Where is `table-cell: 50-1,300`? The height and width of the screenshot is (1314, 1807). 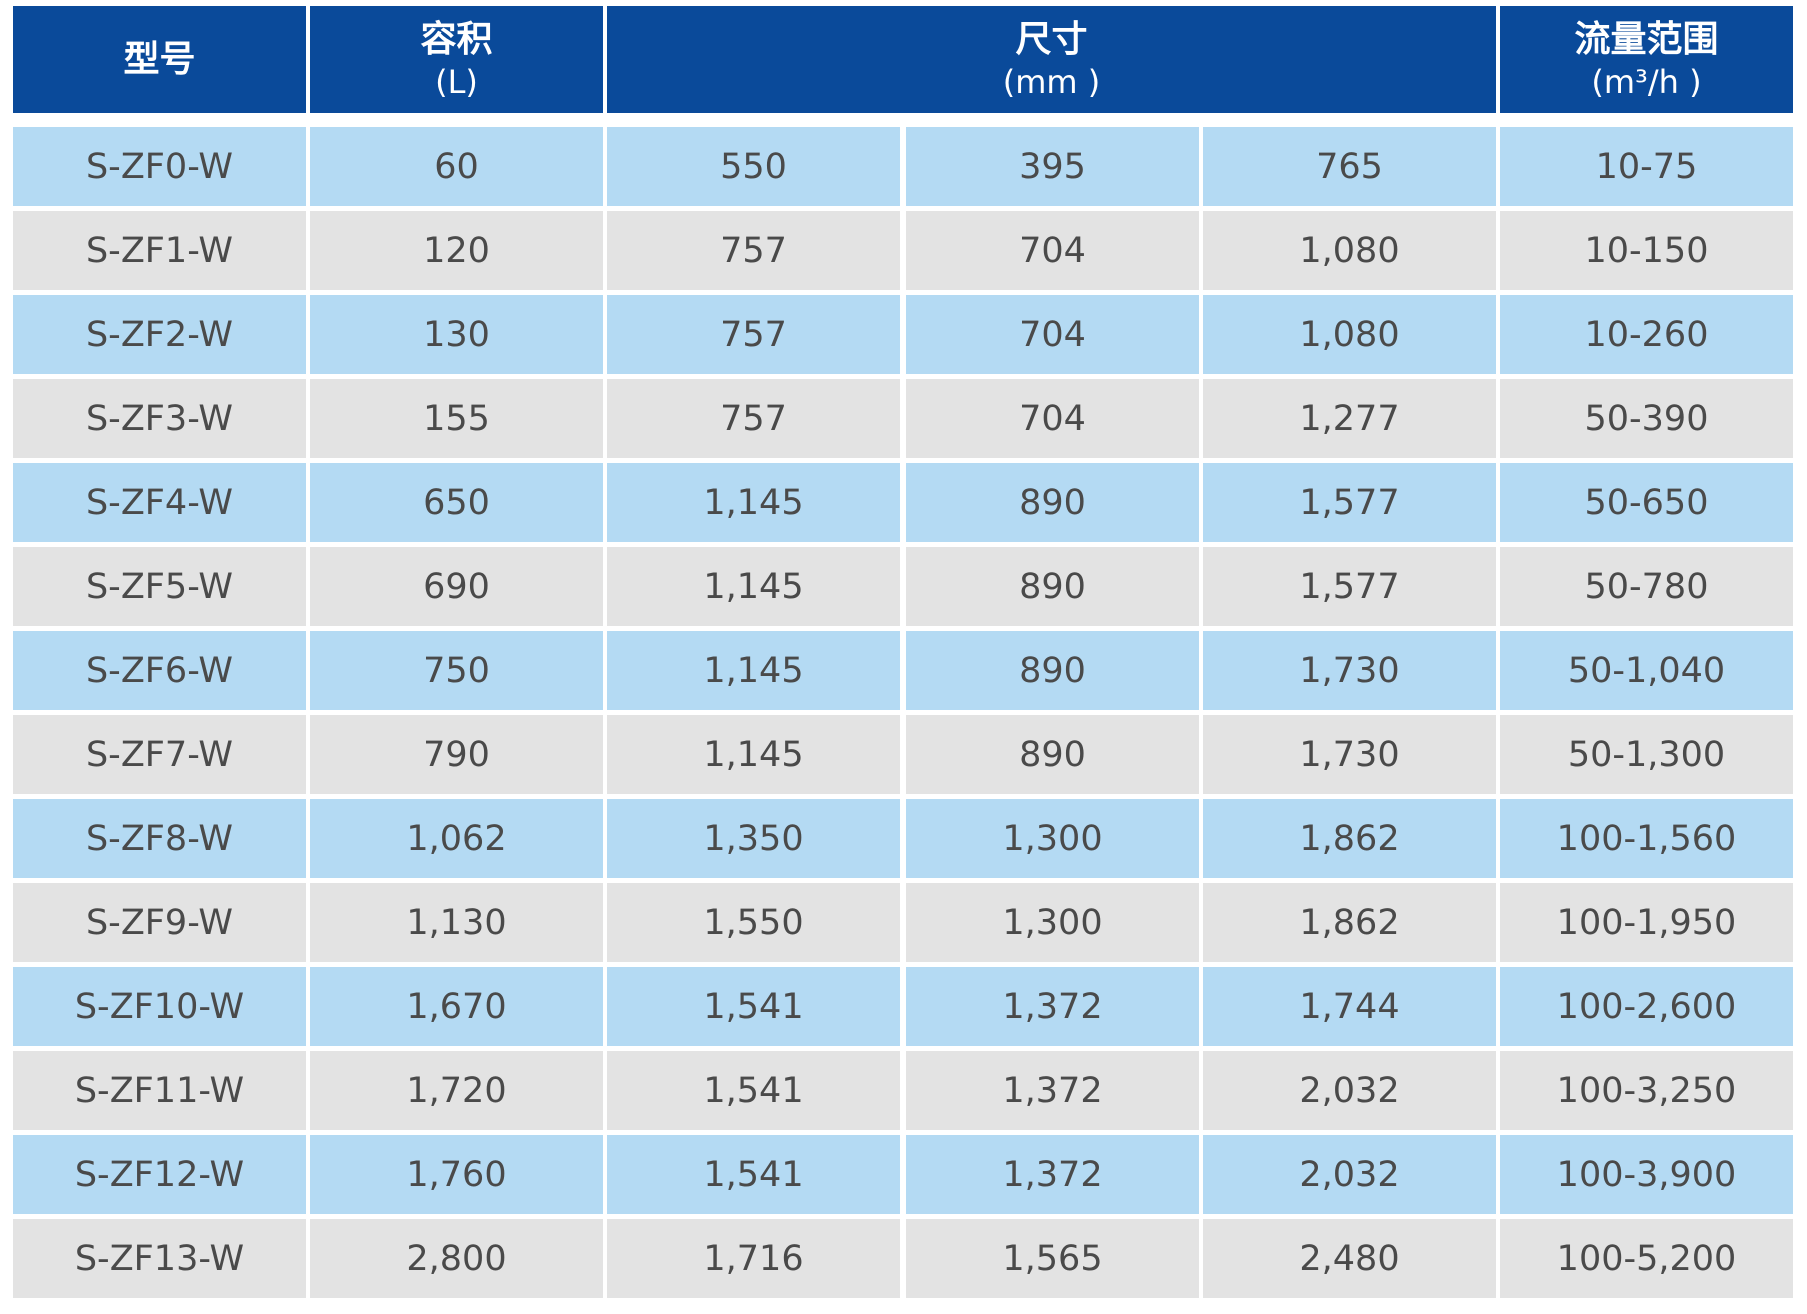 table-cell: 50-1,300 is located at coordinates (1646, 754).